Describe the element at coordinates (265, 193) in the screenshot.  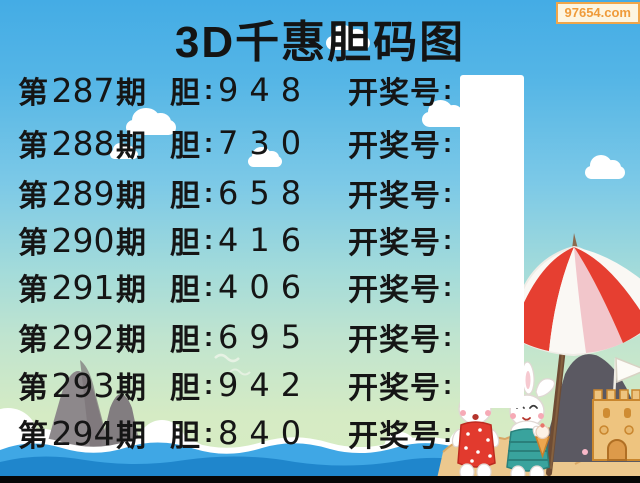
I see `dan-digits: 658` at that location.